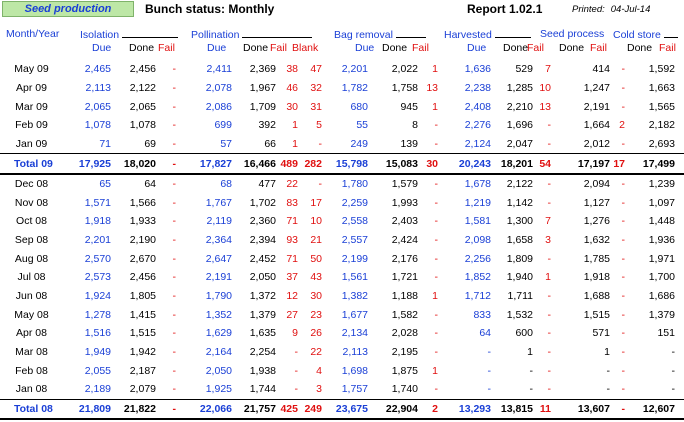 Image resolution: width=684 pixels, height=422 pixels. What do you see at coordinates (489, 370) in the screenshot?
I see `cell-har-due: -` at bounding box center [489, 370].